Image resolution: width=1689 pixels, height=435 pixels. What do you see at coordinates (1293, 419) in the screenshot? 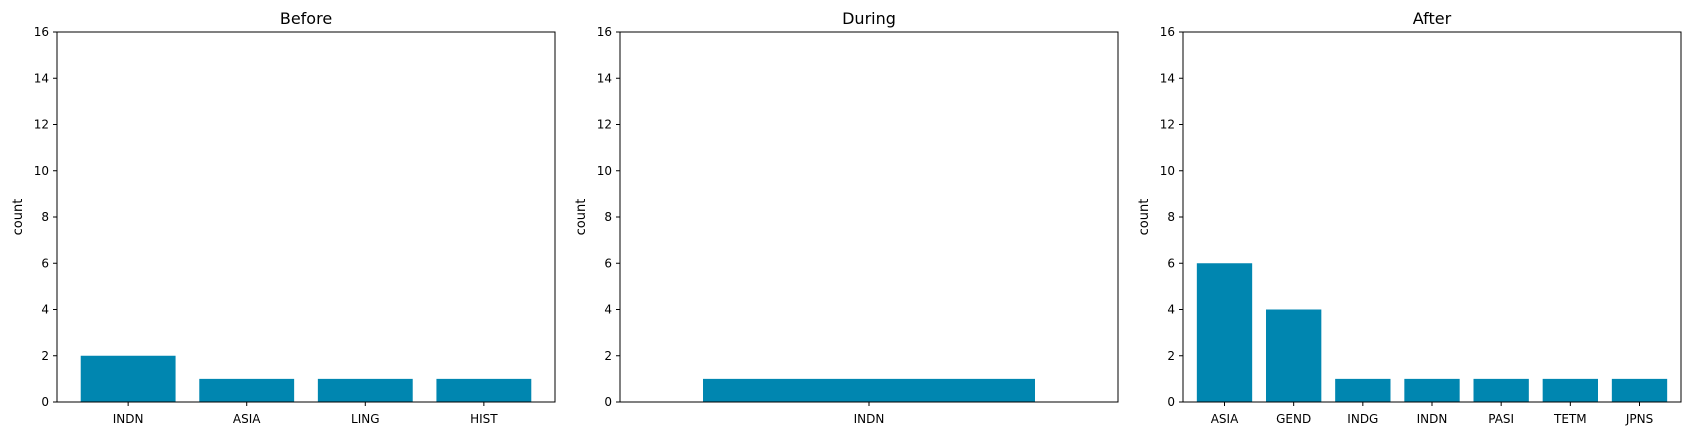
I see `x-tick-label: GEND` at bounding box center [1293, 419].